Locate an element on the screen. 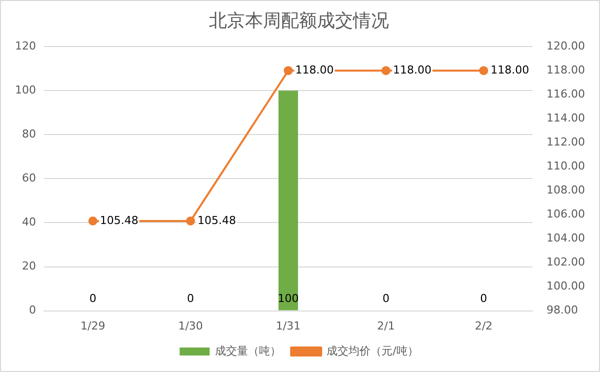 This screenshot has height=372, width=600. y2-tick-label: 98.00 is located at coordinates (562, 310).